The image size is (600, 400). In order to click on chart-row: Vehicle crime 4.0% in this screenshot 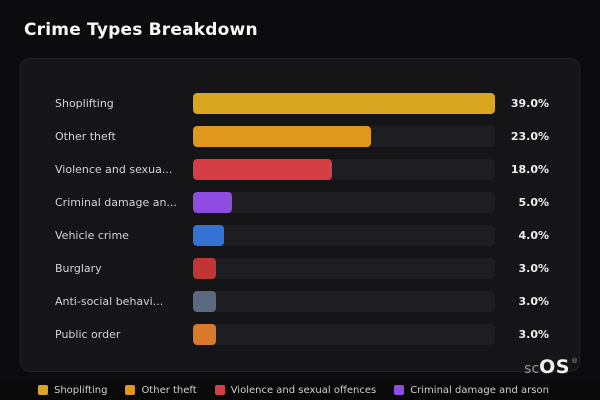, I will do `click(302, 235)`.